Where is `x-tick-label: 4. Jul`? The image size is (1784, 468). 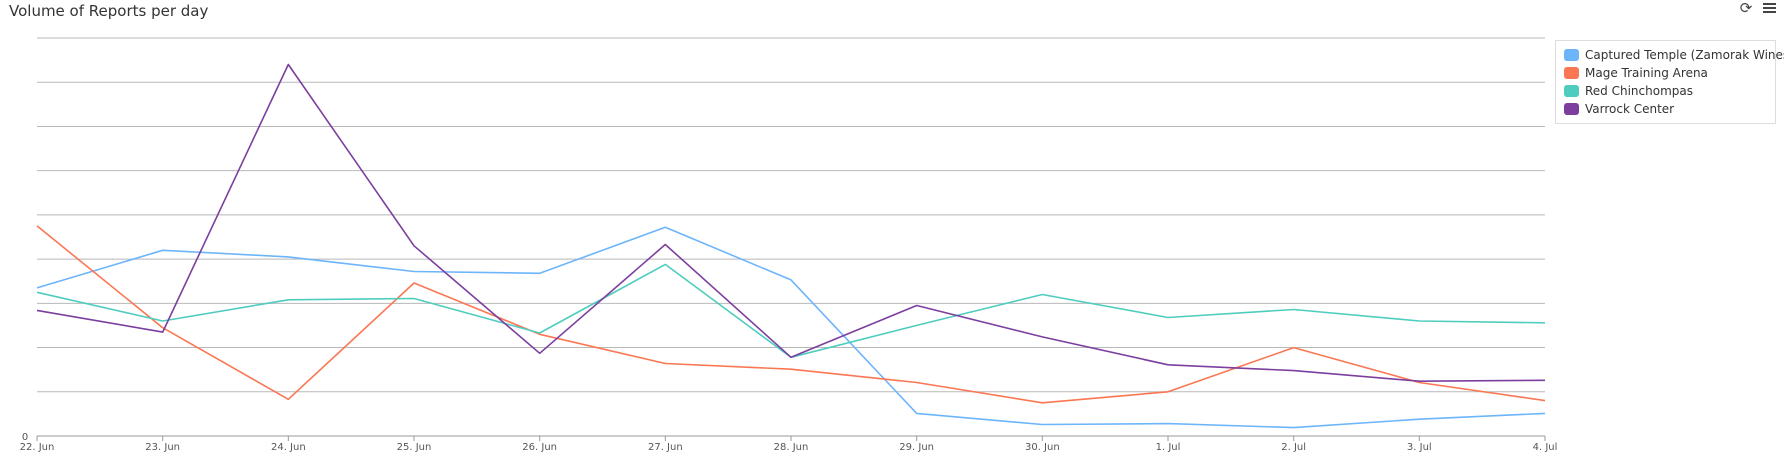
x-tick-label: 4. Jul is located at coordinates (1545, 447).